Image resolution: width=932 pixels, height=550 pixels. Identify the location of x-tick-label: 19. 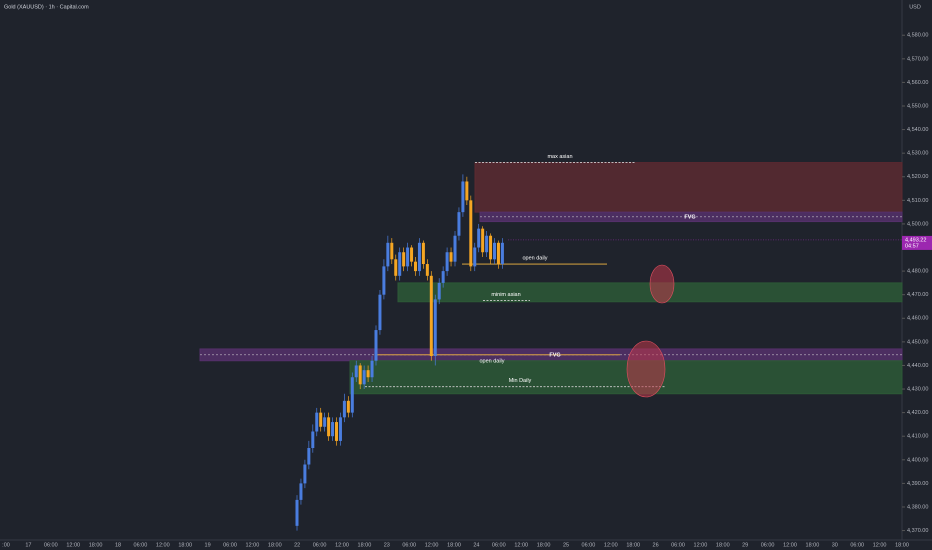
(208, 545).